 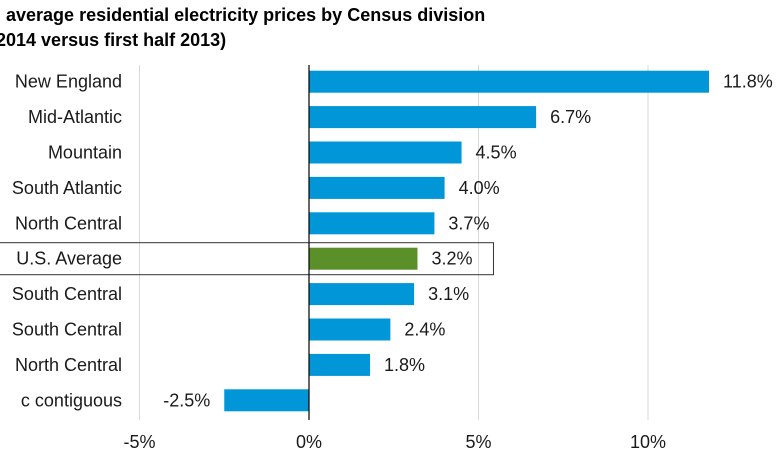 What do you see at coordinates (85, 153) in the screenshot?
I see `category-label: Mountain` at bounding box center [85, 153].